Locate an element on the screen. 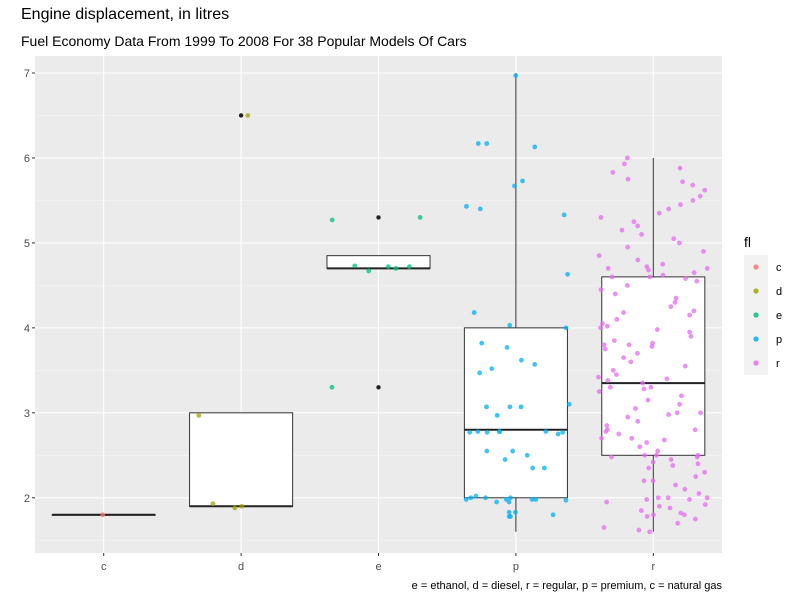 Image resolution: width=800 pixels, height=600 pixels. legend-key-d is located at coordinates (756, 291).